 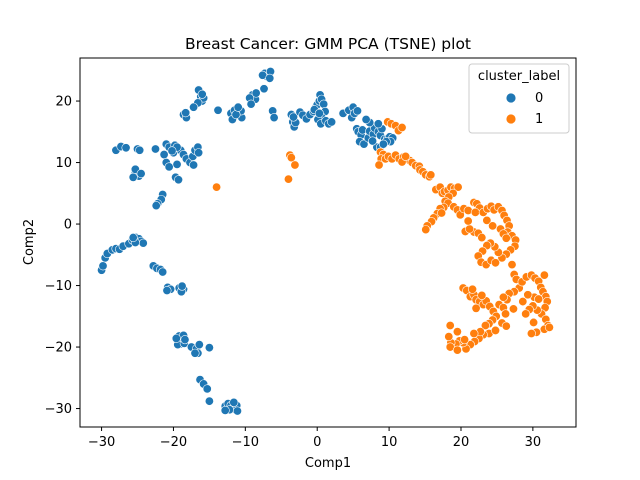 I want to click on legend-label-1: 1, so click(x=539, y=119).